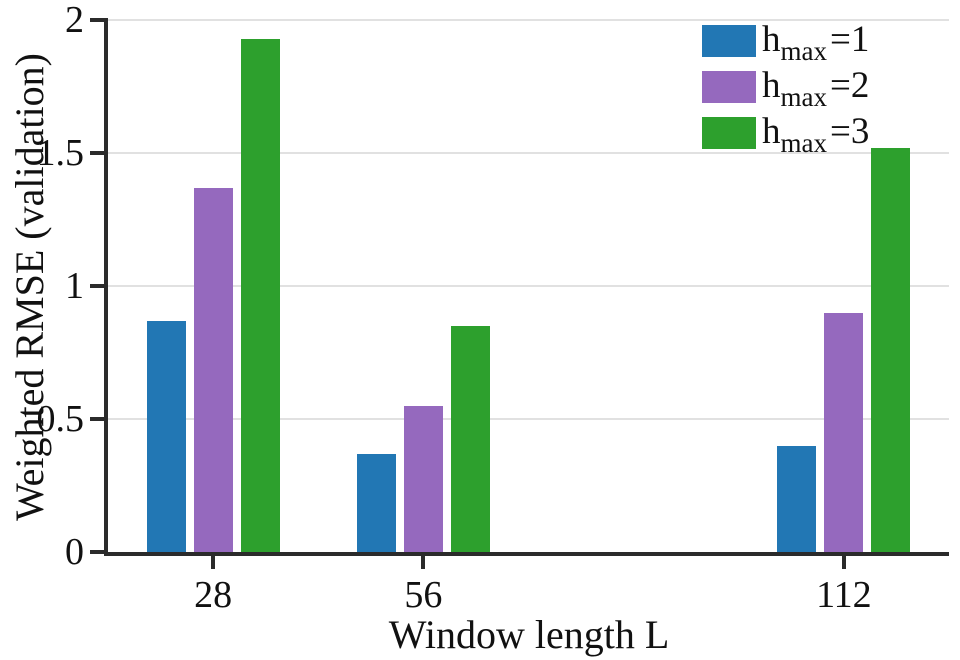  I want to click on bar-hmax3-L112, so click(891, 349).